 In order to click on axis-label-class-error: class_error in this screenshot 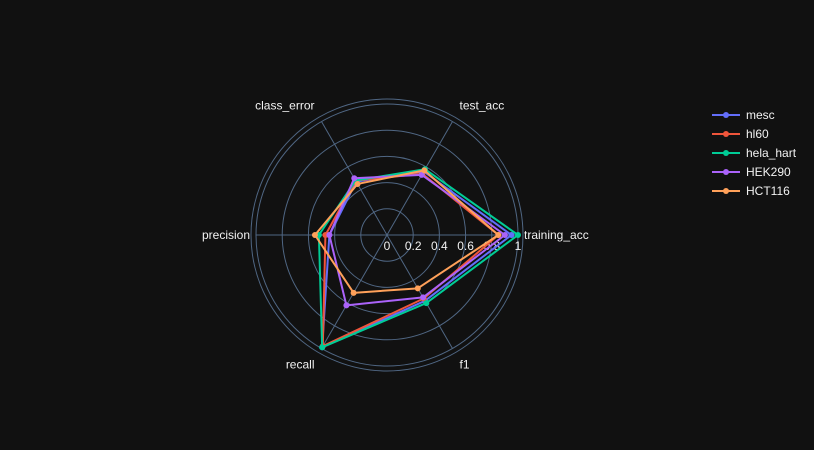, I will do `click(284, 105)`.